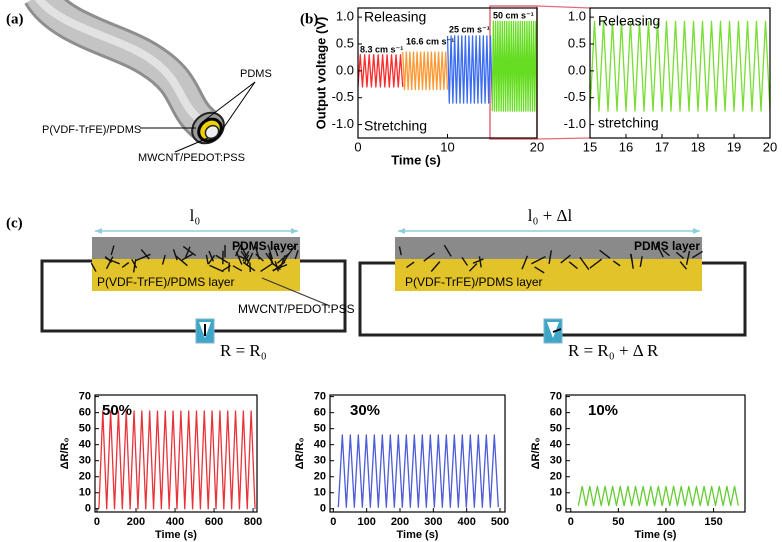 The image size is (782, 542). I want to click on x-tick-label: 800, so click(253, 522).